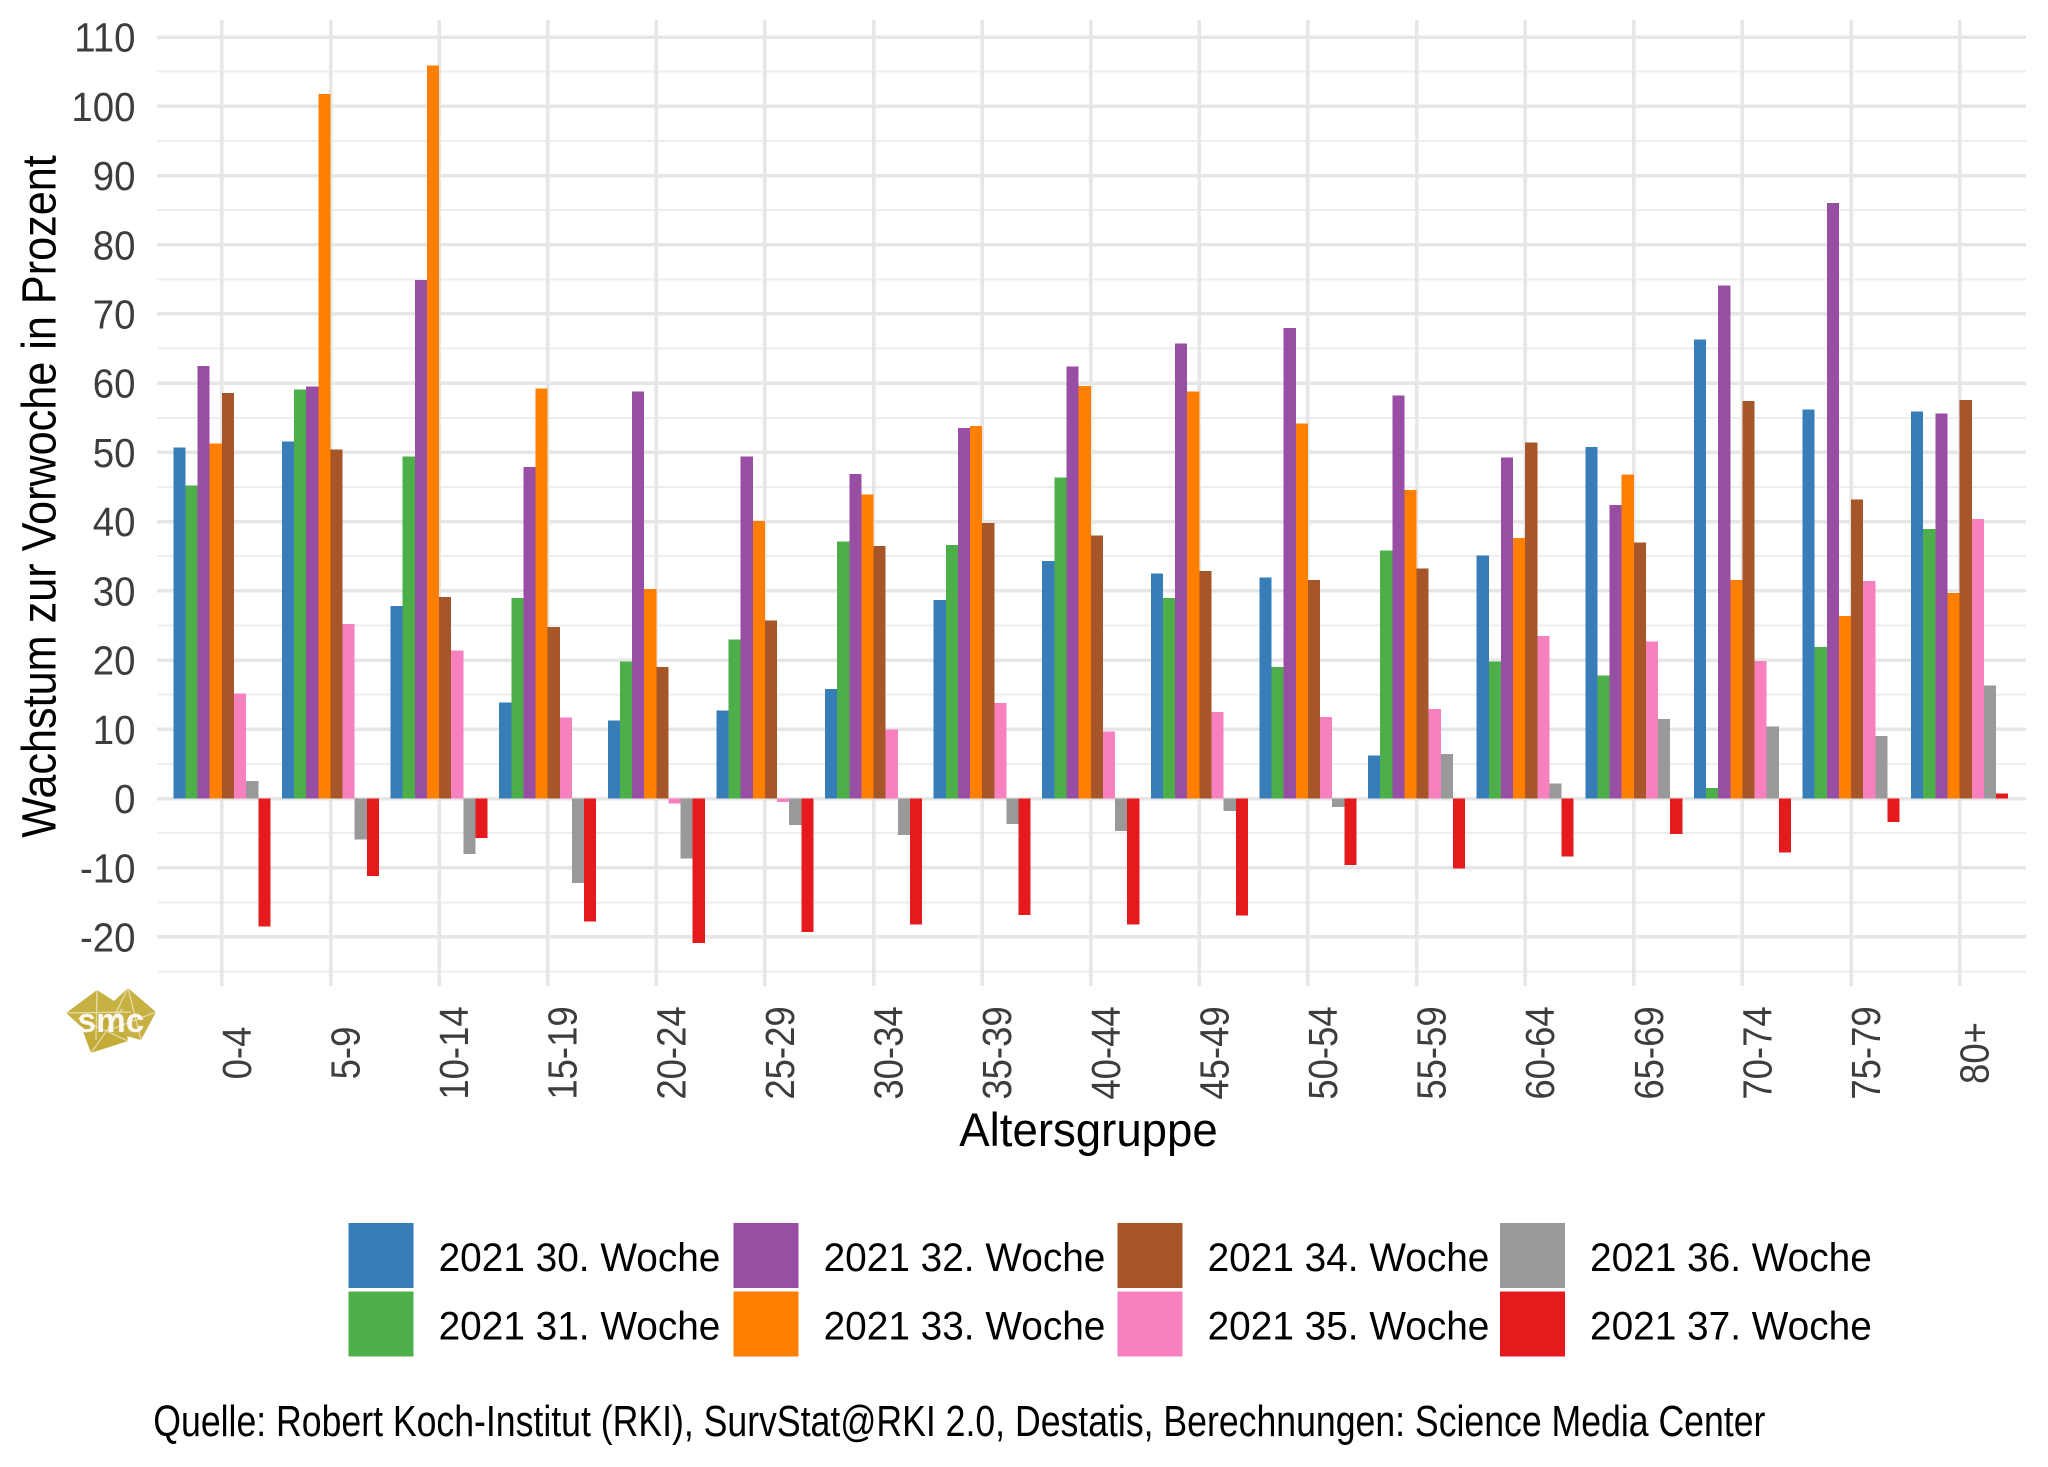 The height and width of the screenshot is (1467, 2048). I want to click on svg-text: 75-79, so click(1866, 1052).